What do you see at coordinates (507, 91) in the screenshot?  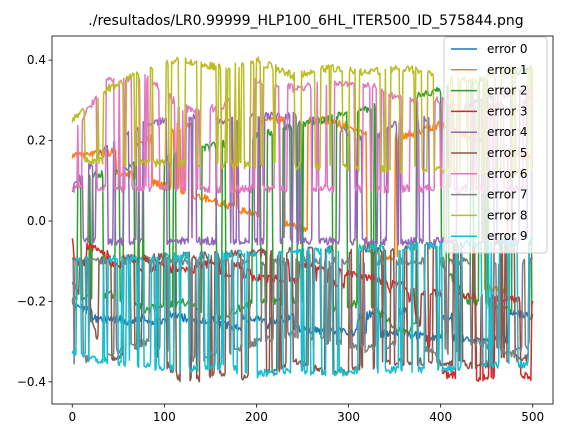 I see `legend-label: error 2` at bounding box center [507, 91].